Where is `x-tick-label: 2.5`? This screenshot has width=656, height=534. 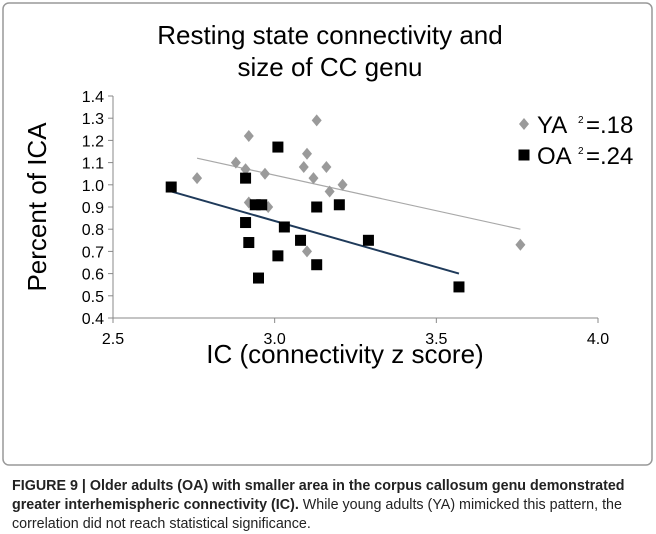
x-tick-label: 2.5 is located at coordinates (113, 339).